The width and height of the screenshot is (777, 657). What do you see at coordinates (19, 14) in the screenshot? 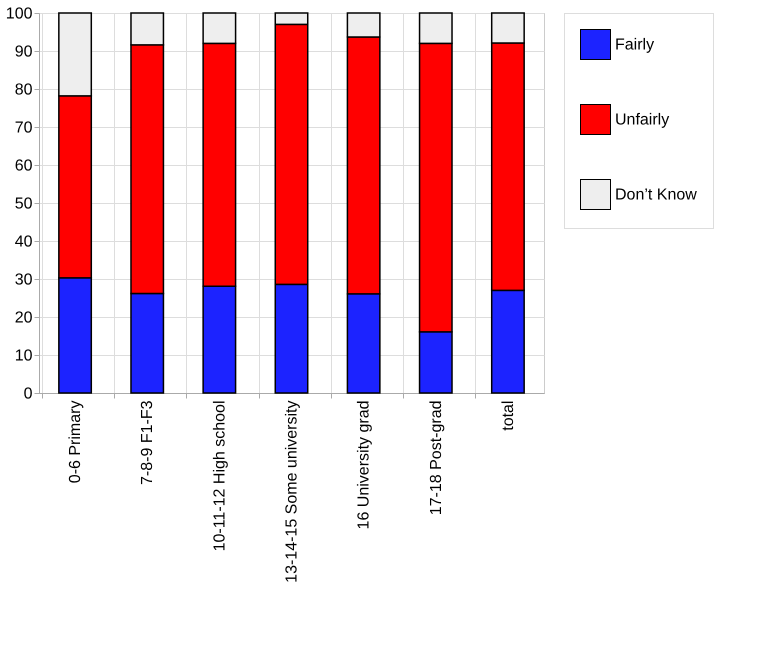
I see `y-tick-label: 100` at bounding box center [19, 14].